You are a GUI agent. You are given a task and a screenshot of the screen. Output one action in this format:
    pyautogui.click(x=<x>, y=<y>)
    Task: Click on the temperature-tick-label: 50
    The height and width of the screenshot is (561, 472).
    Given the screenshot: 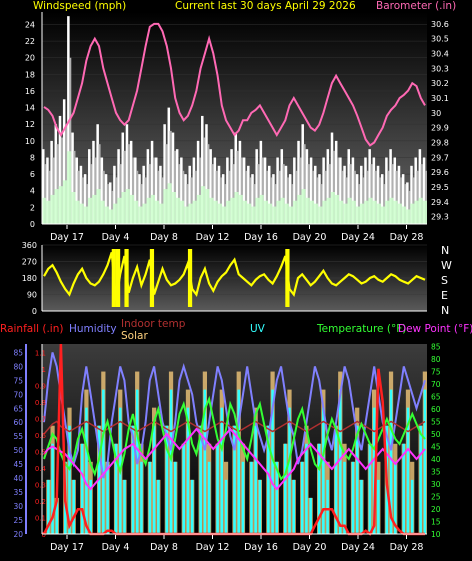 What is the action you would take?
    pyautogui.click(x=436, y=434)
    